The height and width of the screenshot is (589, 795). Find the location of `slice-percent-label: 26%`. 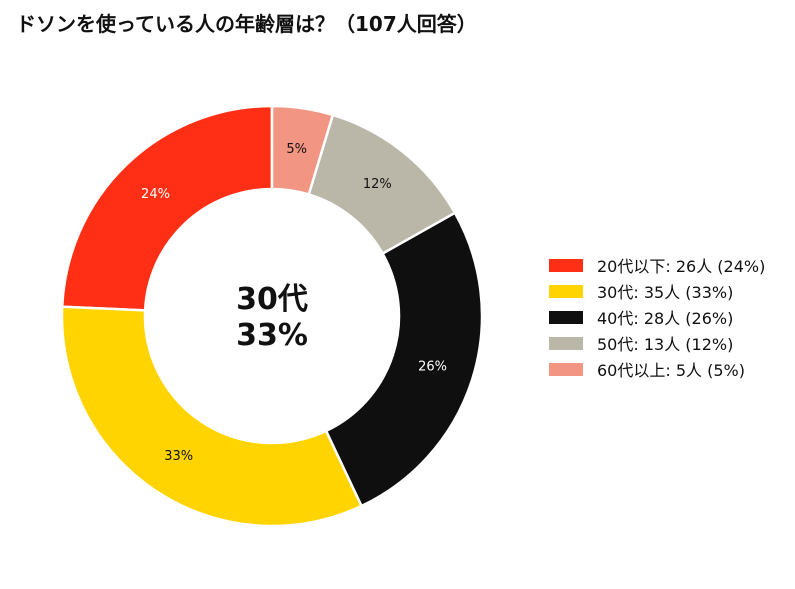

slice-percent-label: 26% is located at coordinates (432, 367).